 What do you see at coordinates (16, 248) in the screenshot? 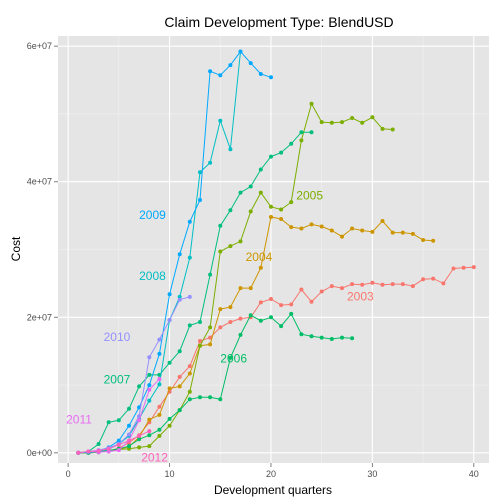
I see `y-axis-title: Cost` at bounding box center [16, 248].